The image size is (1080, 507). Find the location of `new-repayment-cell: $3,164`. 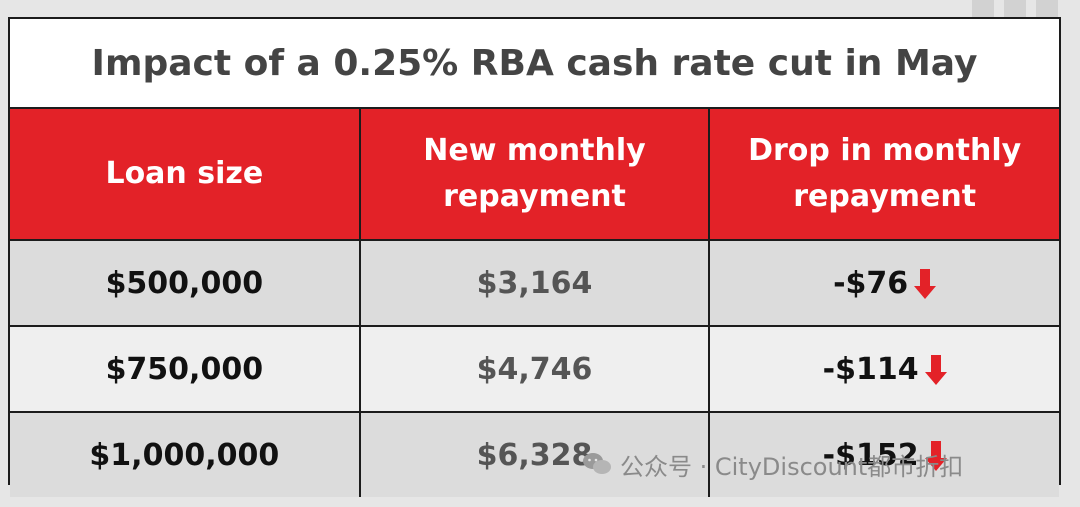

new-repayment-cell: $3,164 is located at coordinates (534, 283).